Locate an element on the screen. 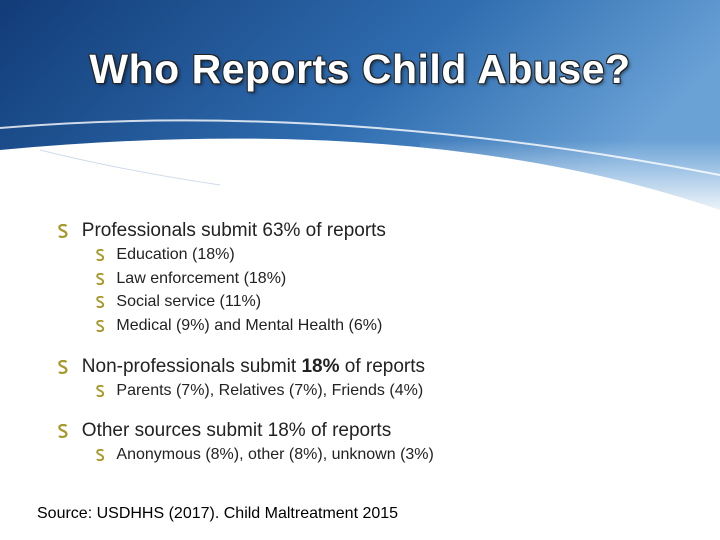 This screenshot has height=540, width=720. sub-bullet: Medical (9%) and Mental Health (6%) is located at coordinates (239, 326).